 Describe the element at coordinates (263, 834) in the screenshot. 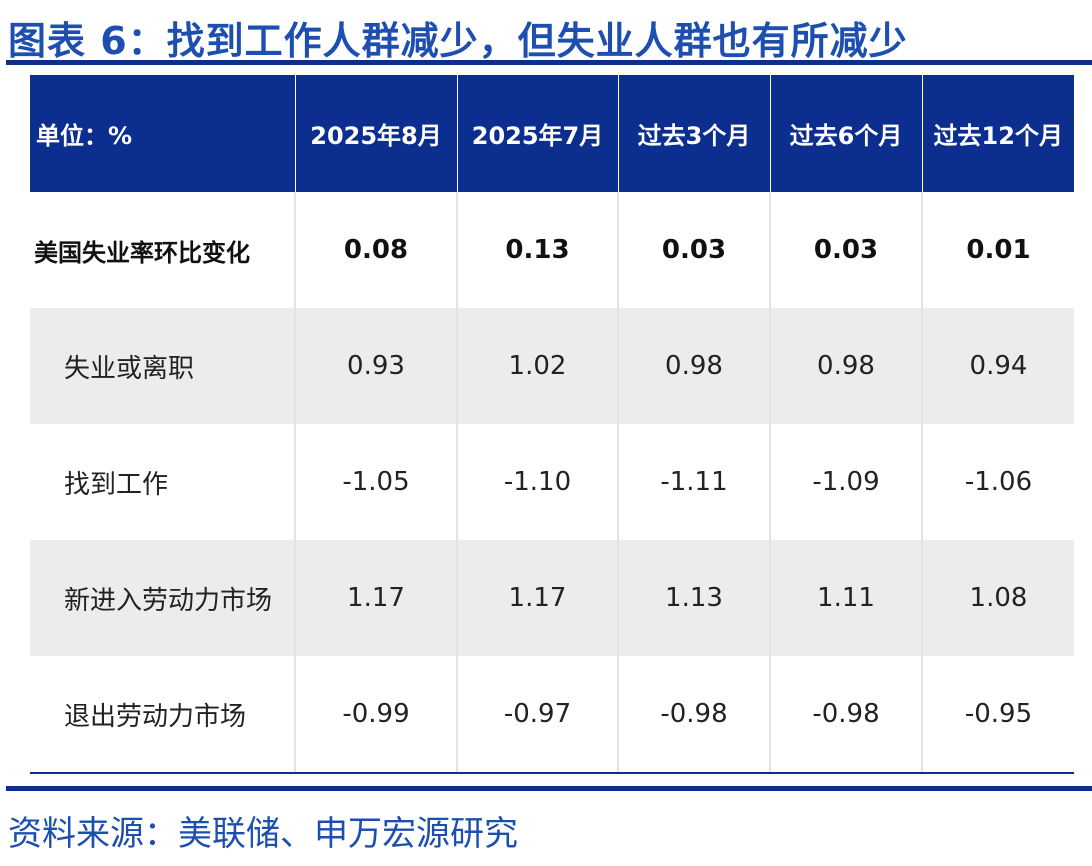

I see `source-note: 资料来源：美联储、申万宏源研究` at that location.